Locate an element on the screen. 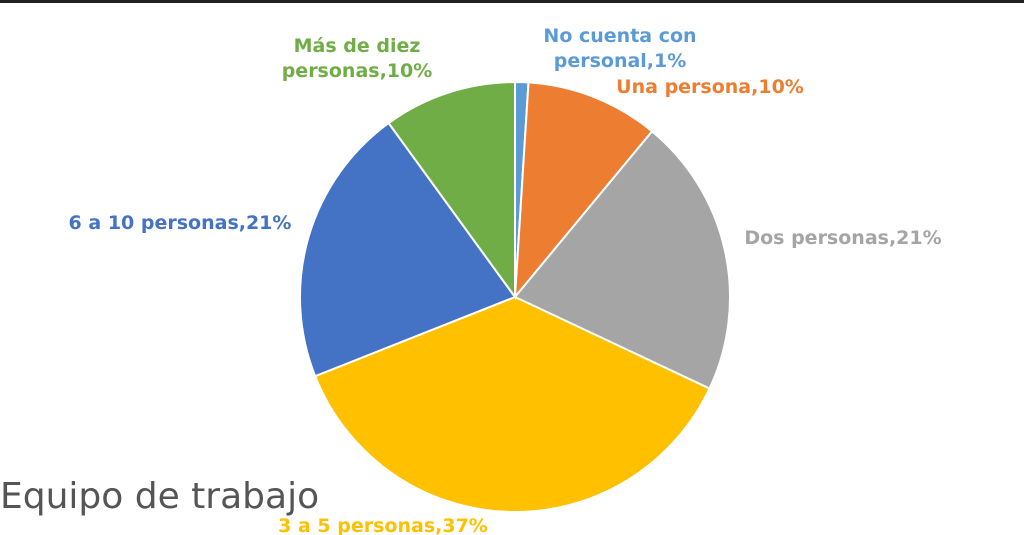 The height and width of the screenshot is (535, 1024). top-border is located at coordinates (512, 1).